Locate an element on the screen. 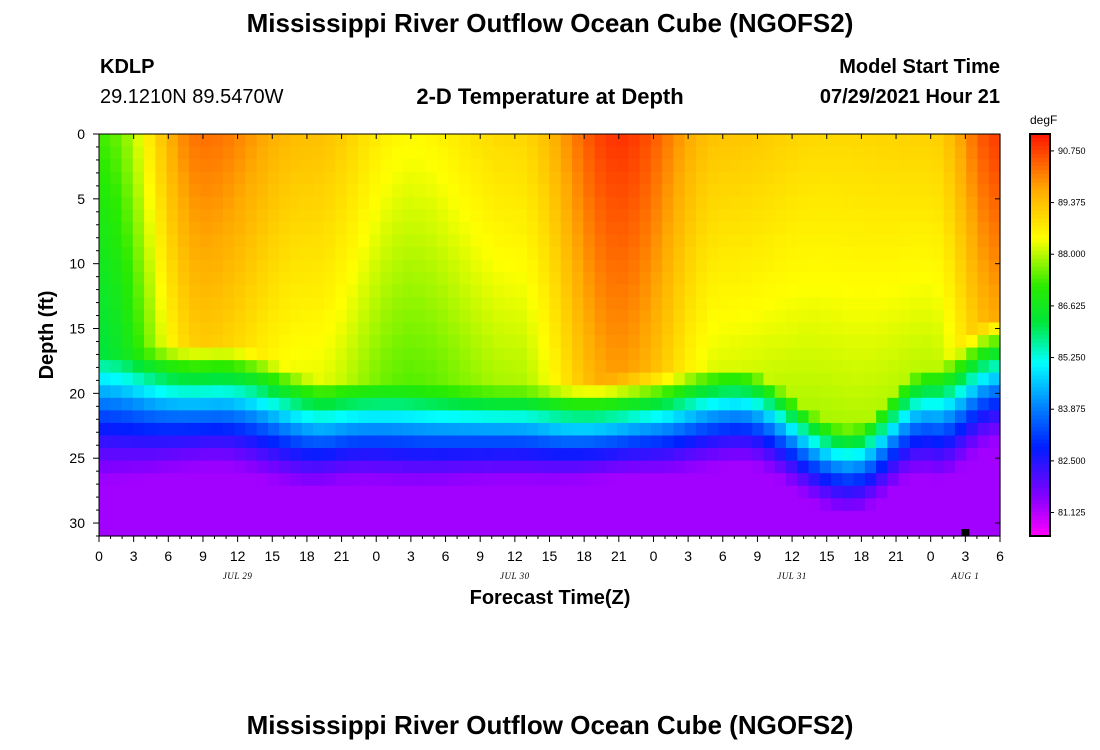 This screenshot has height=750, width=1100. x-tick-label: 0 is located at coordinates (99, 556).